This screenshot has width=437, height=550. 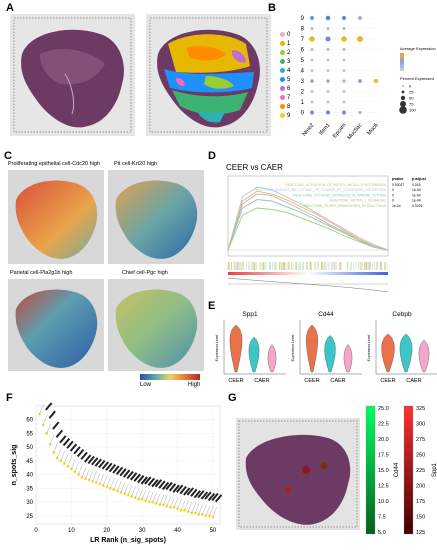 I want to click on cluster-legend-item: 0, so click(x=287, y=34).